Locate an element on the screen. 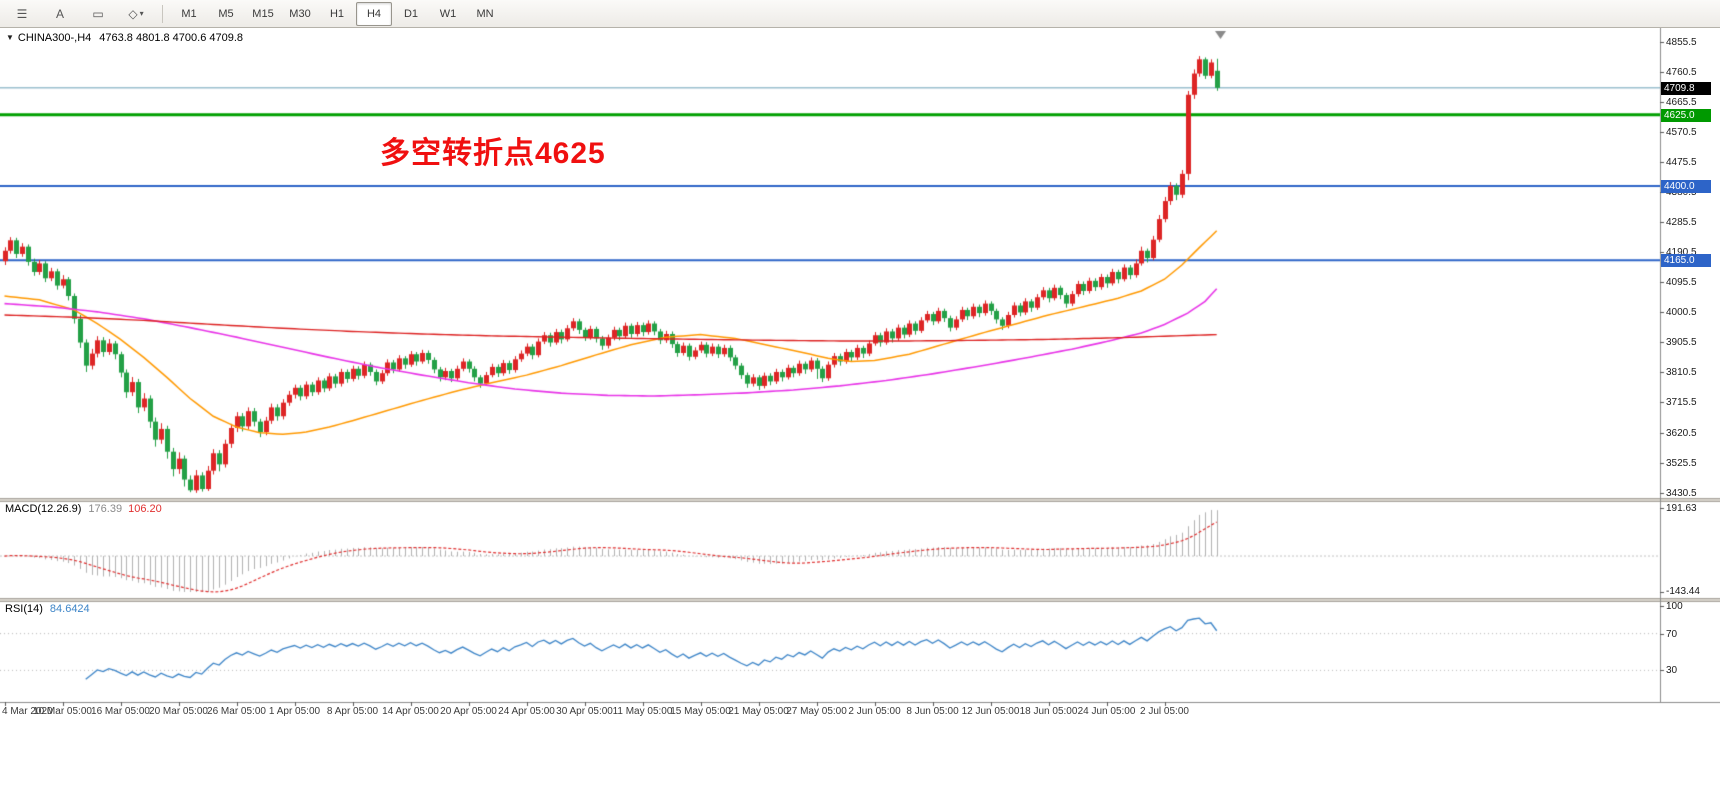 Image resolution: width=1720 pixels, height=792 pixels. chart-title: ▼ CHINA300-,H4 4763.8 4801.8 4700.6 4709.8 is located at coordinates (124, 38).